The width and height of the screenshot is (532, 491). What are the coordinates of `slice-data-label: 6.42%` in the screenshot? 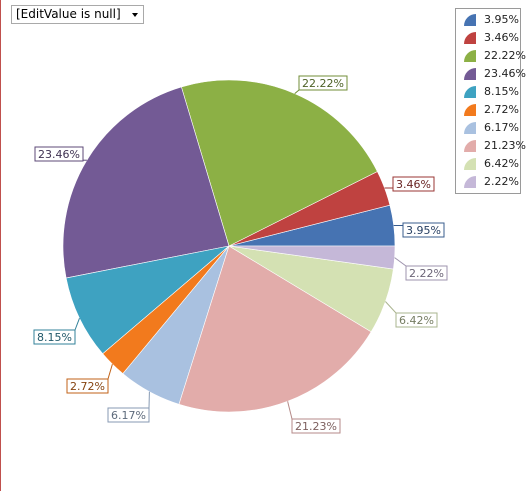 It's located at (416, 320).